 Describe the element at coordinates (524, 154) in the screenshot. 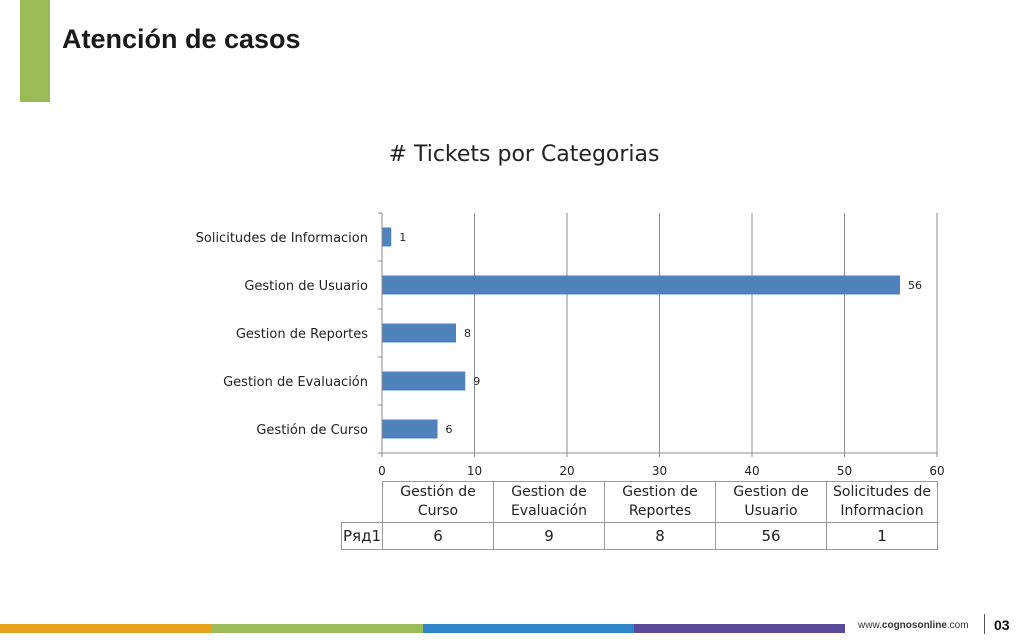

I see `chart-title: # Tickets por Categorias` at that location.